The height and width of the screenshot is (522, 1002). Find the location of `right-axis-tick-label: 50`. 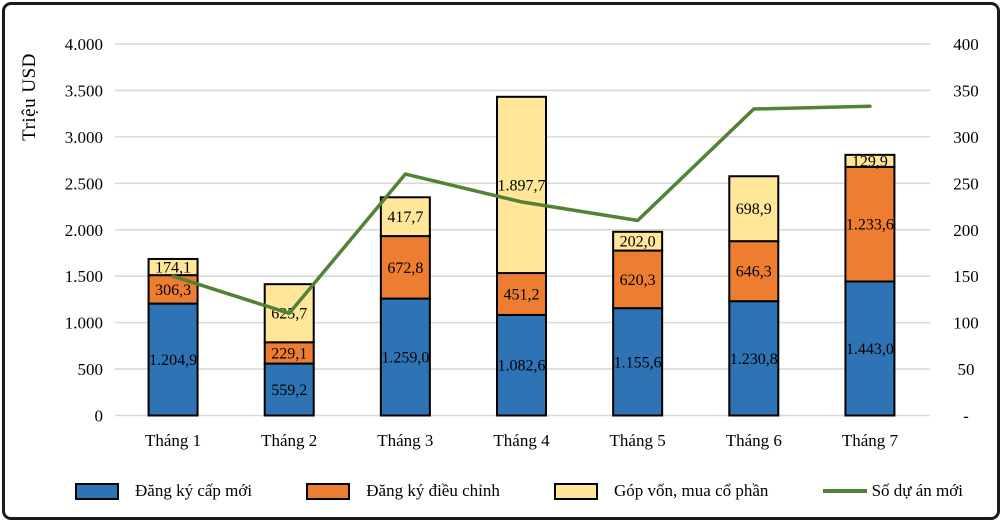

right-axis-tick-label: 50 is located at coordinates (966, 369).